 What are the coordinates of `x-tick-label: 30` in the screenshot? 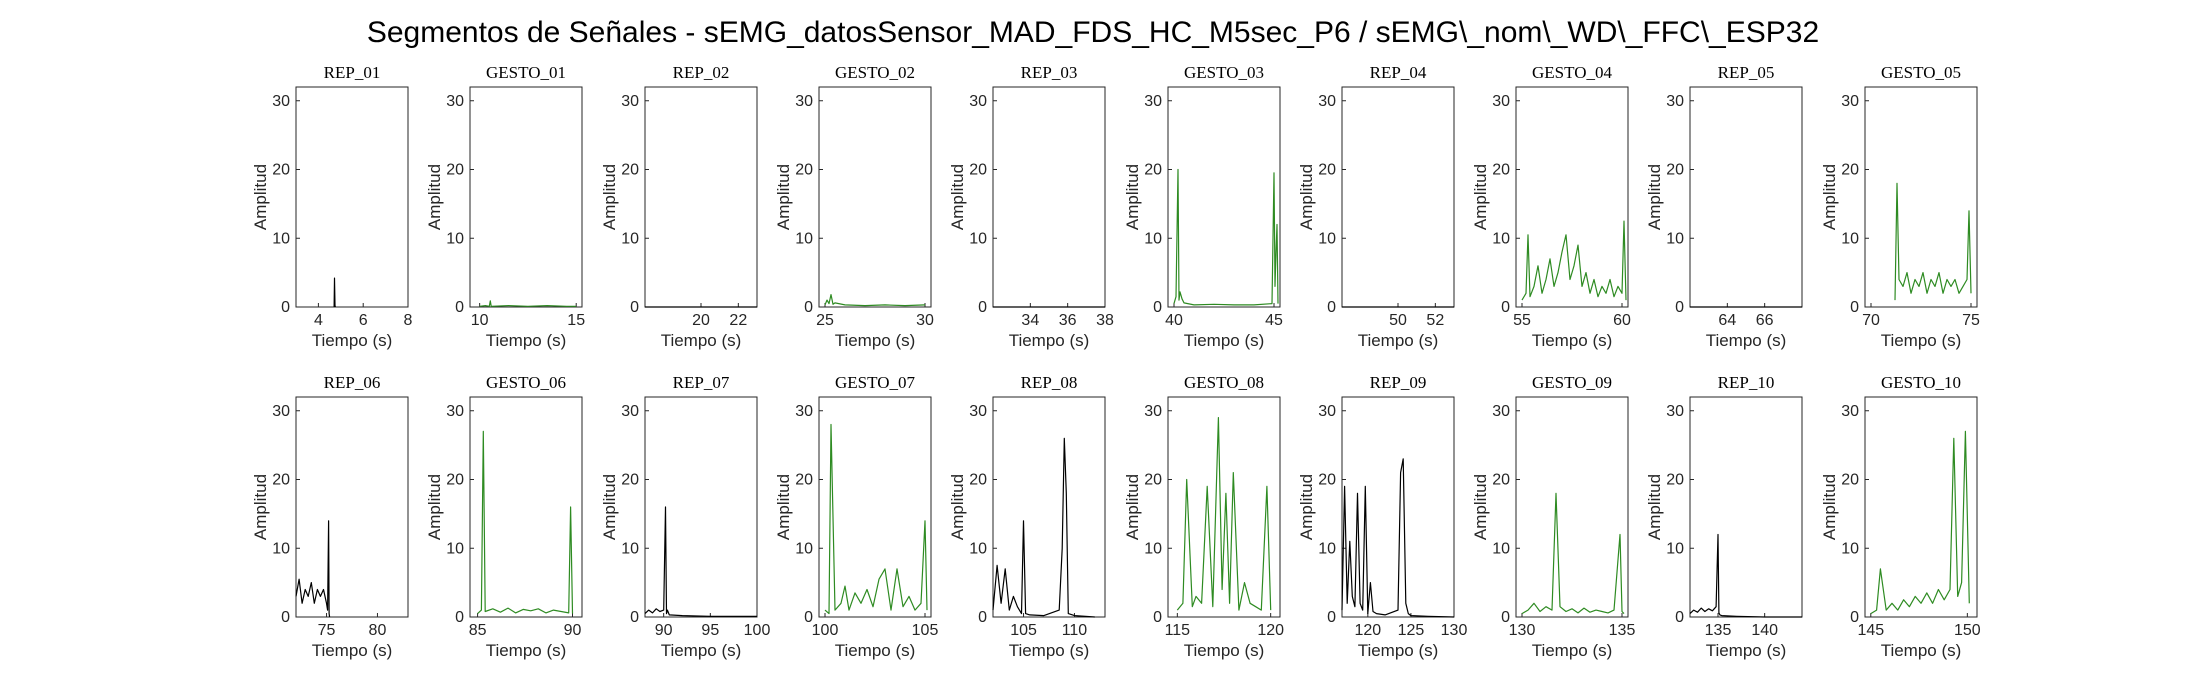 It's located at (925, 320).